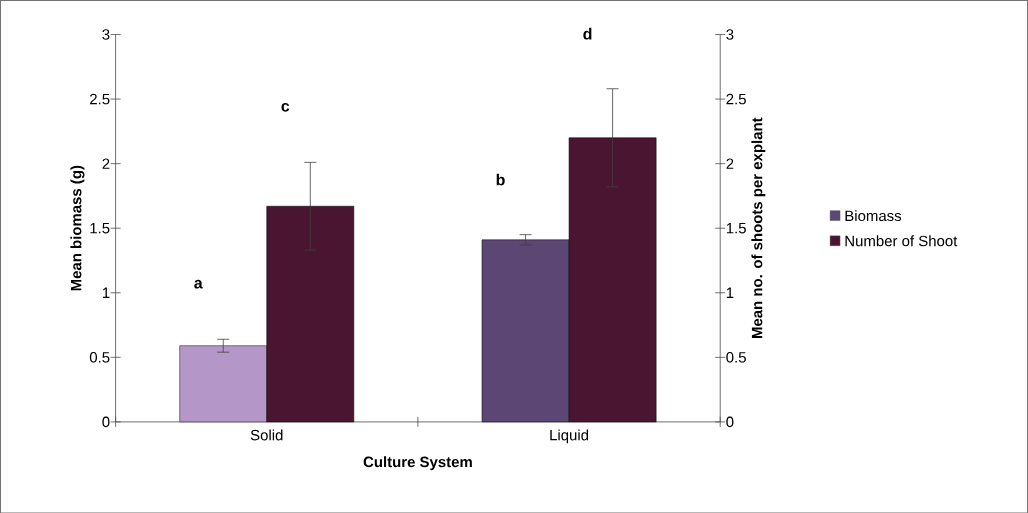  I want to click on annotation: d, so click(587, 33).